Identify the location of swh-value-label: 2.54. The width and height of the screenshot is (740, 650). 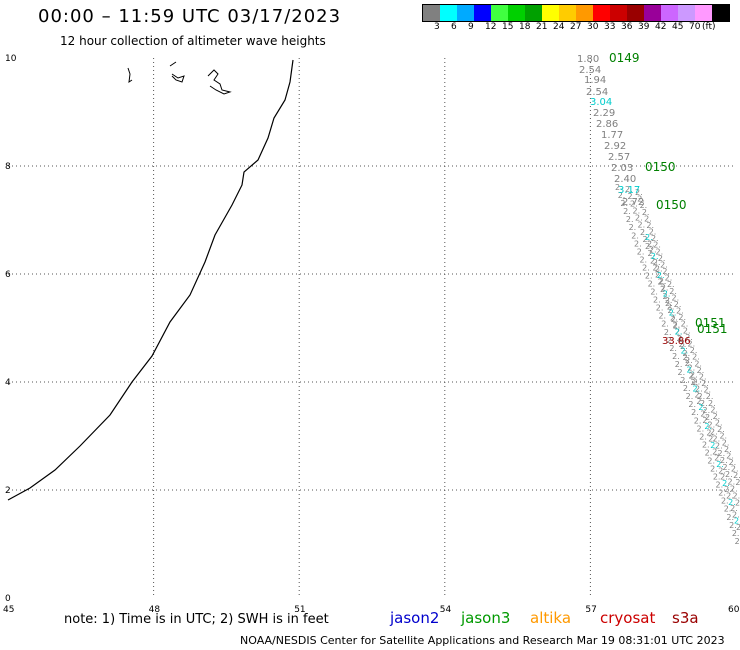
(590, 70).